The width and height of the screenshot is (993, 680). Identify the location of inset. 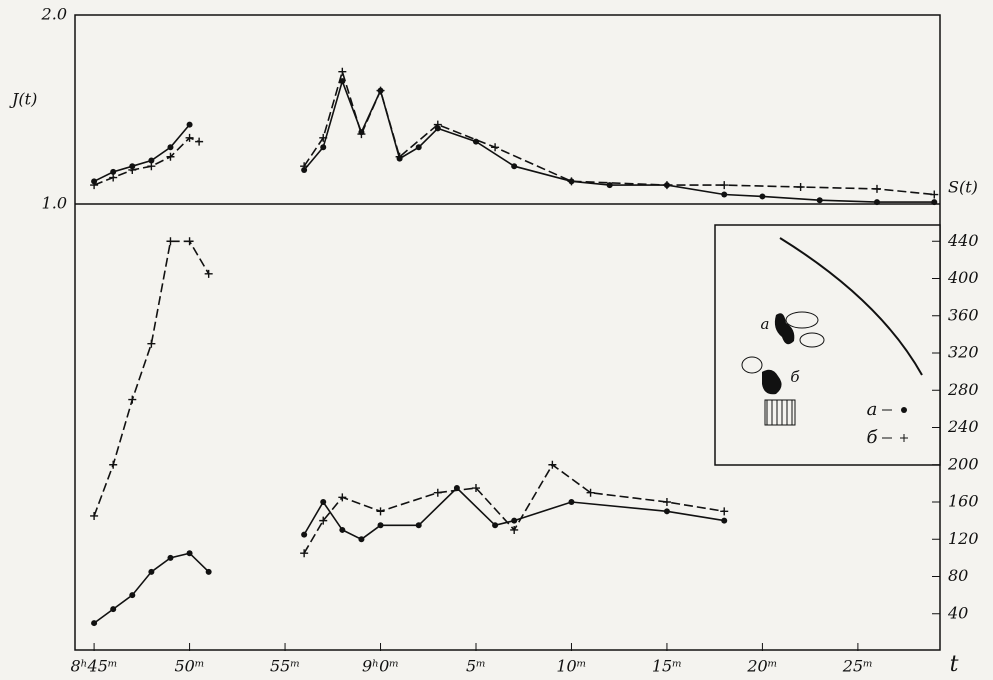
(827, 345).